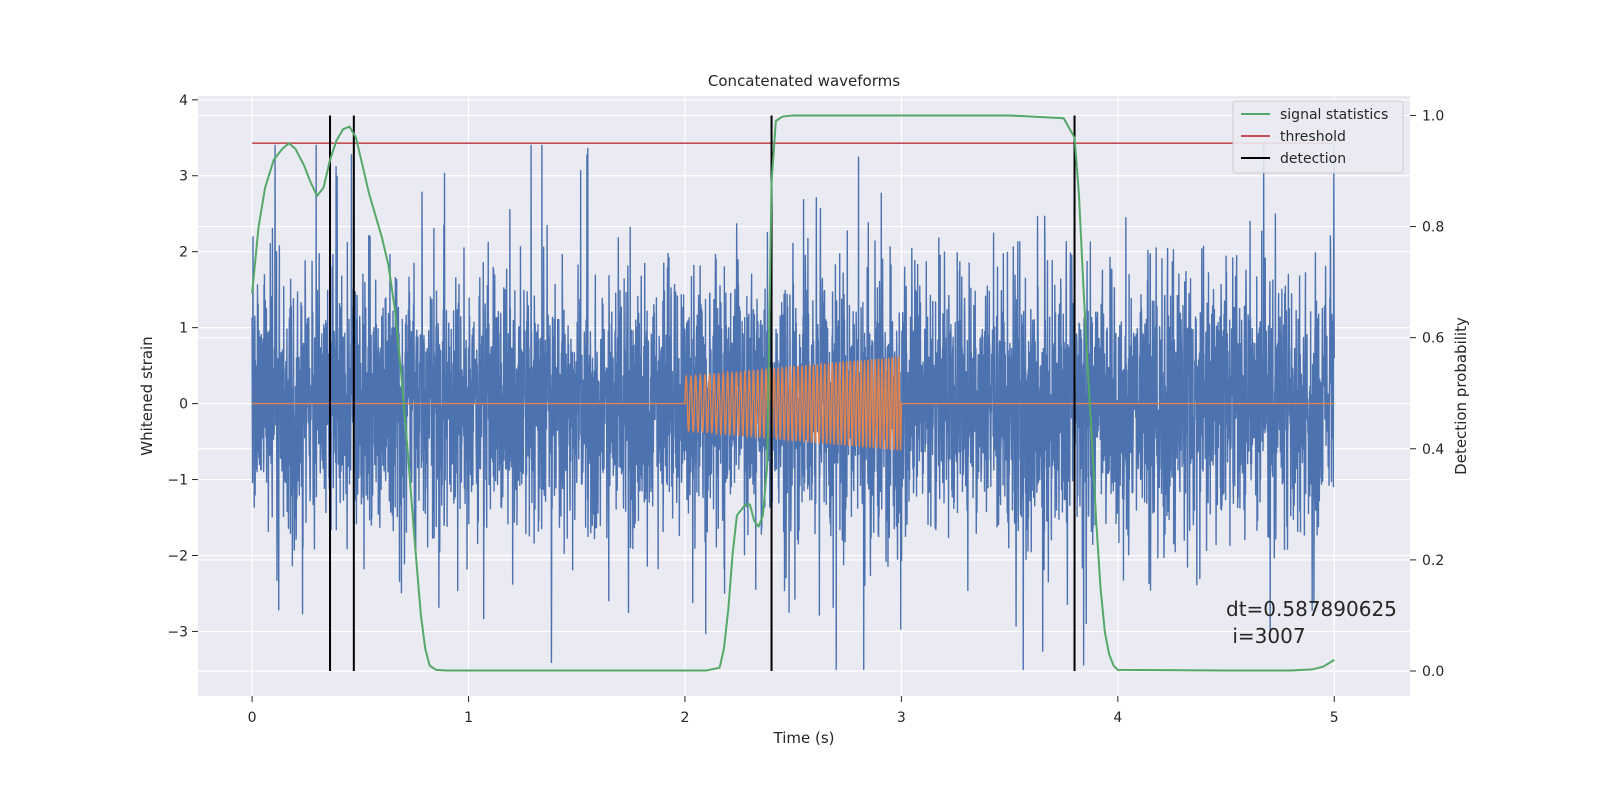  Describe the element at coordinates (252, 718) in the screenshot. I see `x-tick-label: 0` at that location.